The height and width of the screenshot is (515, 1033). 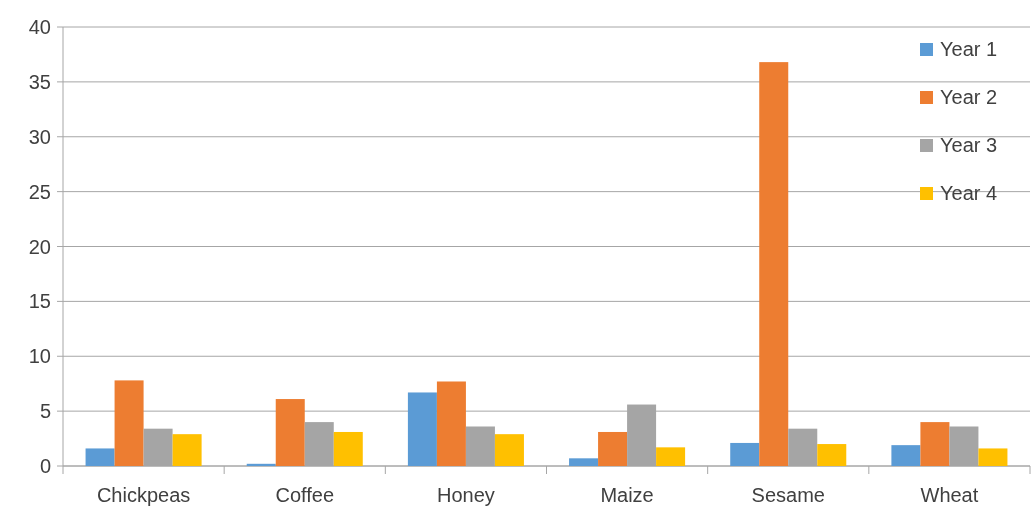 What do you see at coordinates (39, 136) in the screenshot?
I see `y-tick-label: 30` at bounding box center [39, 136].